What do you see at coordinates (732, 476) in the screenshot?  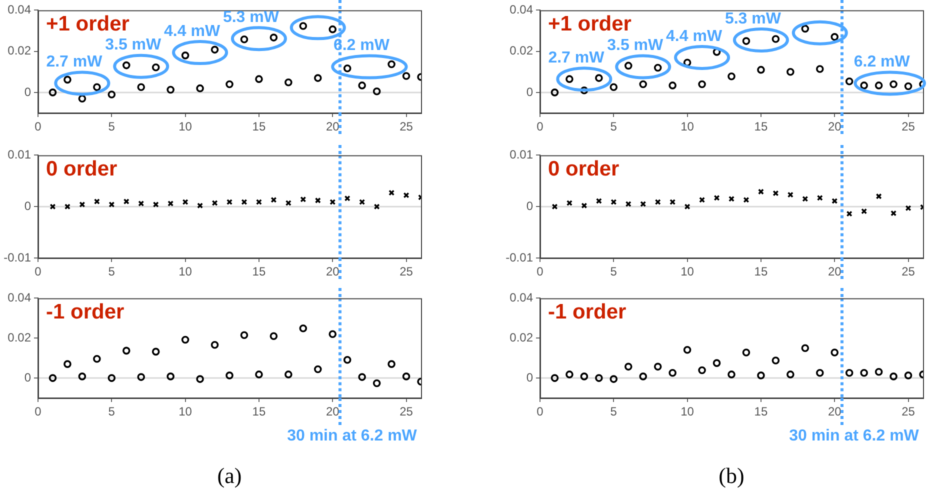 I see `text: (b)` at bounding box center [732, 476].